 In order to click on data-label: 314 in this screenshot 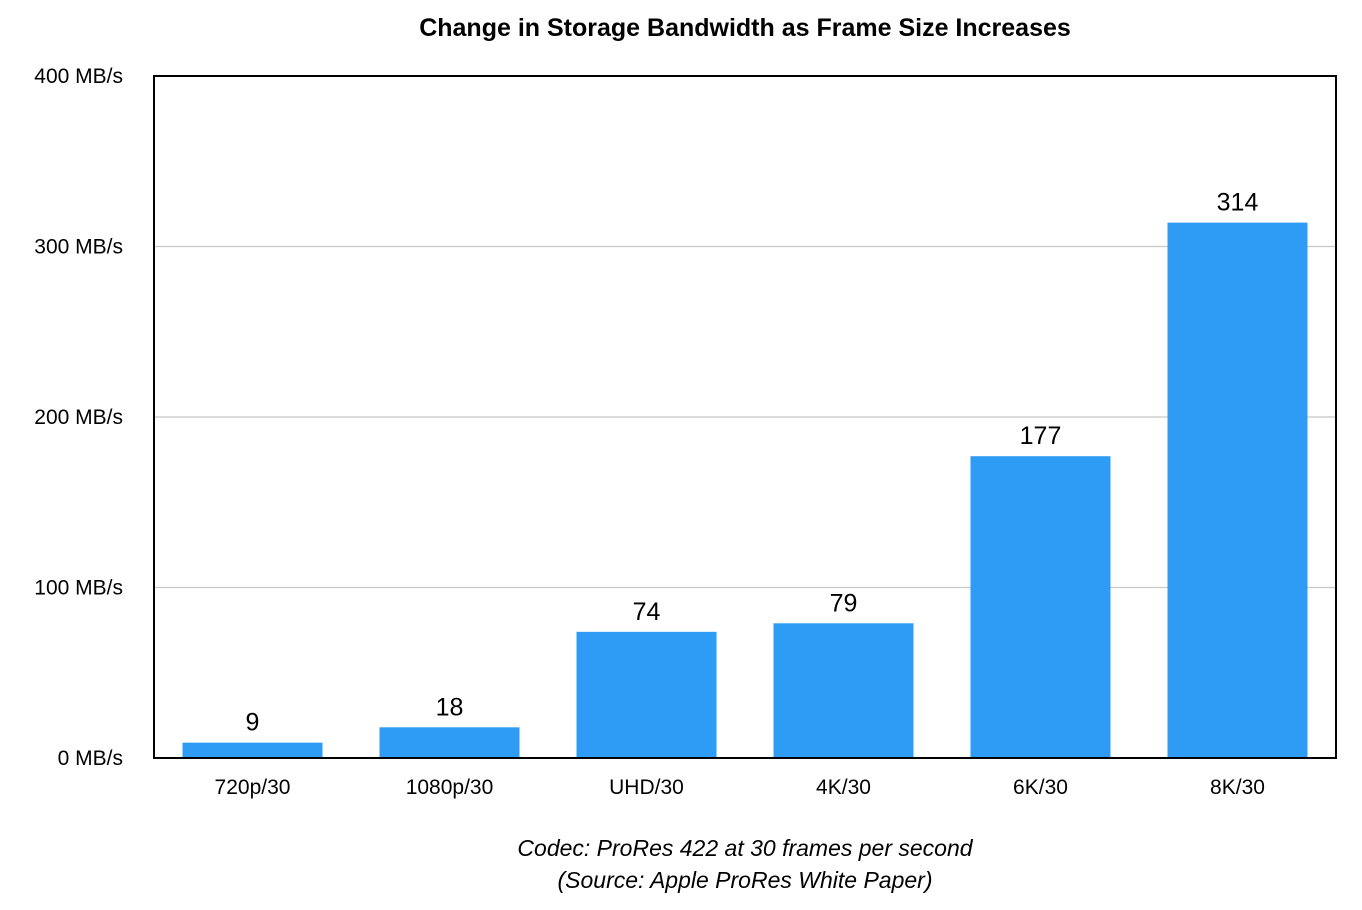, I will do `click(1238, 203)`.